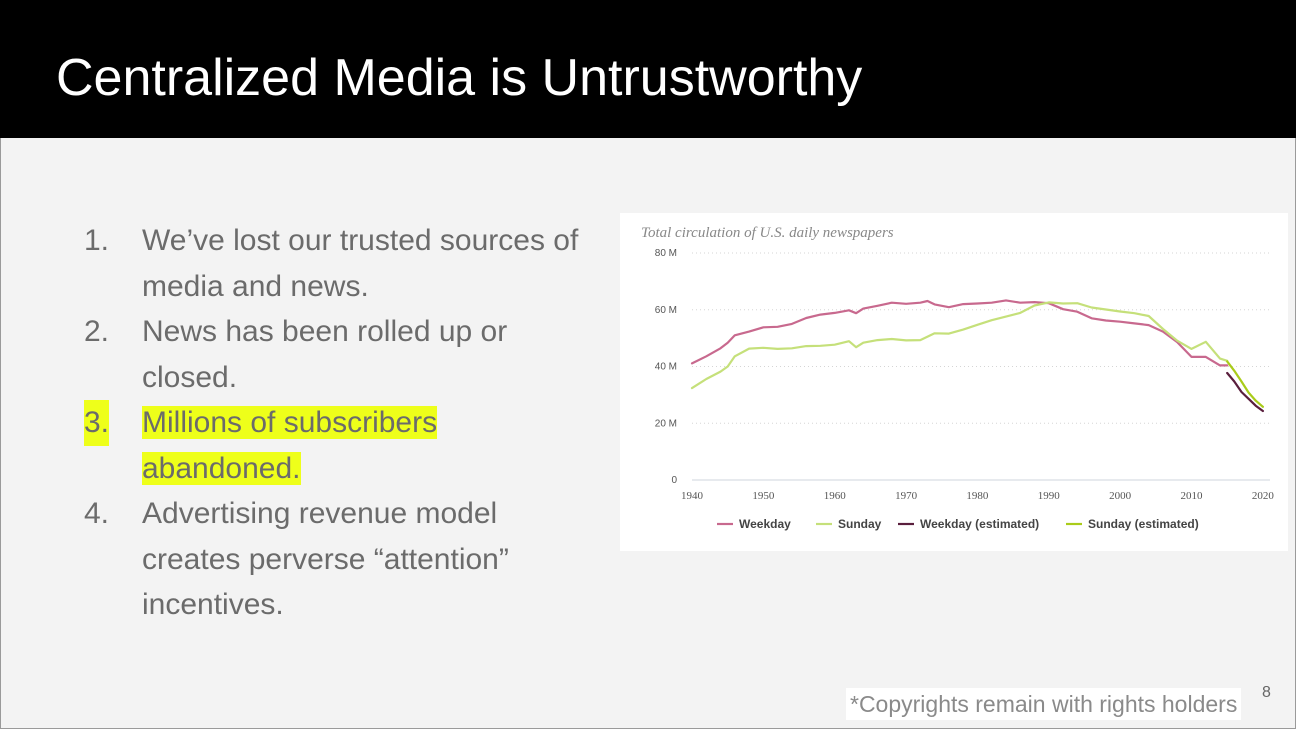 Image resolution: width=1296 pixels, height=729 pixels. I want to click on y-tick-label: 40 M, so click(666, 367).